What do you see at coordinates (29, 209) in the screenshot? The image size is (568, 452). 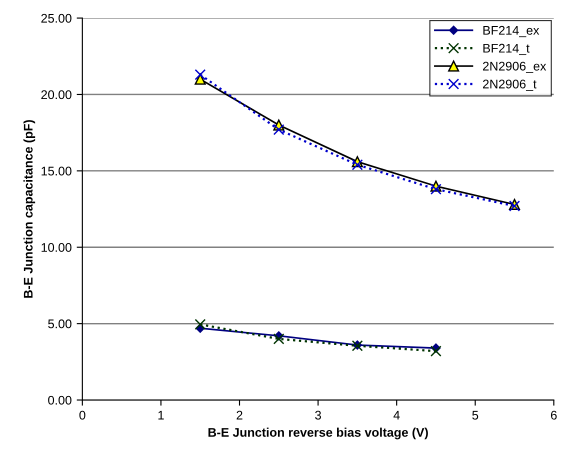 I see `y-axis-title: B-E Junction capacitance (pF)` at bounding box center [29, 209].